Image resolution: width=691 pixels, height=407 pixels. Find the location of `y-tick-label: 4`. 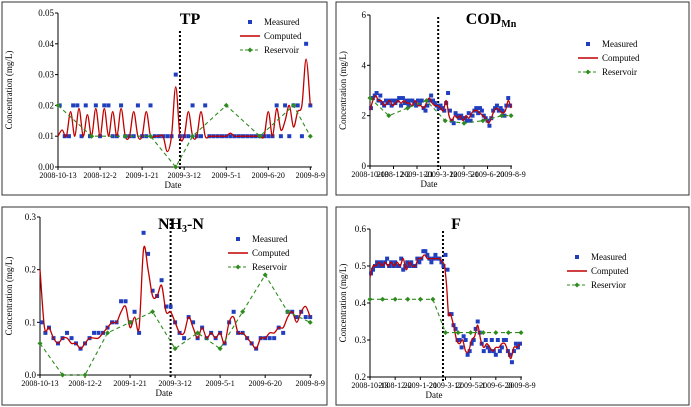

y-tick-label: 4 is located at coordinates (364, 65).